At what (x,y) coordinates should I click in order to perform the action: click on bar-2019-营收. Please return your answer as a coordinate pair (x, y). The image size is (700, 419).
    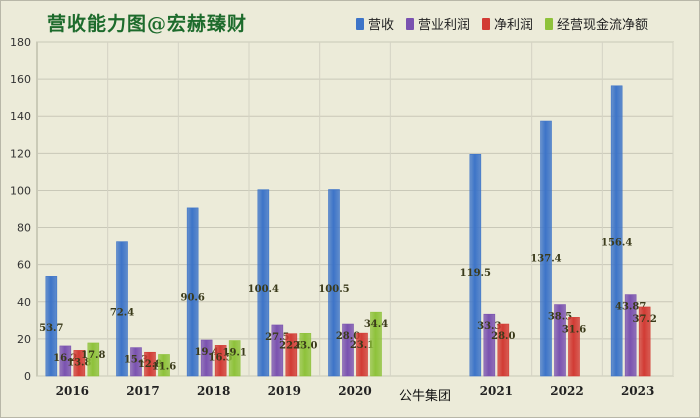
    Looking at the image, I should click on (263, 283).